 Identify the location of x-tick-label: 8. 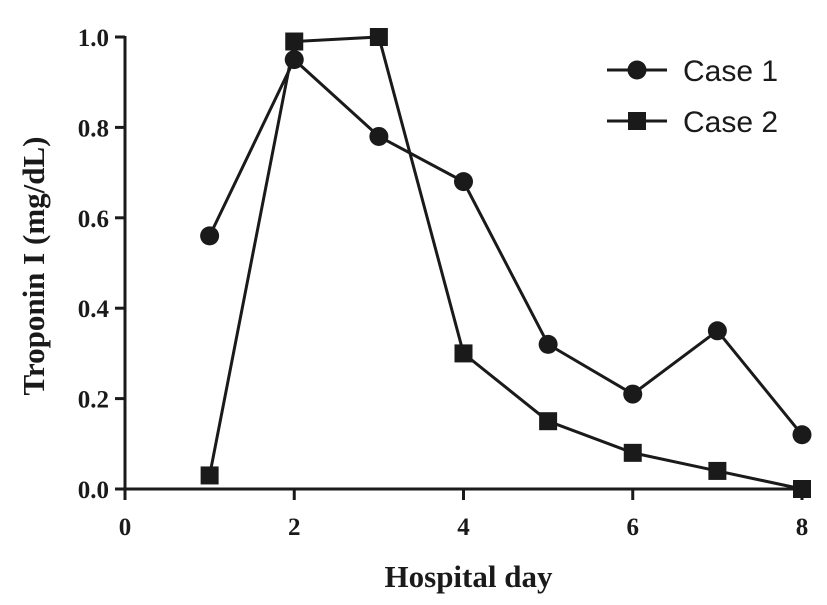
(802, 527).